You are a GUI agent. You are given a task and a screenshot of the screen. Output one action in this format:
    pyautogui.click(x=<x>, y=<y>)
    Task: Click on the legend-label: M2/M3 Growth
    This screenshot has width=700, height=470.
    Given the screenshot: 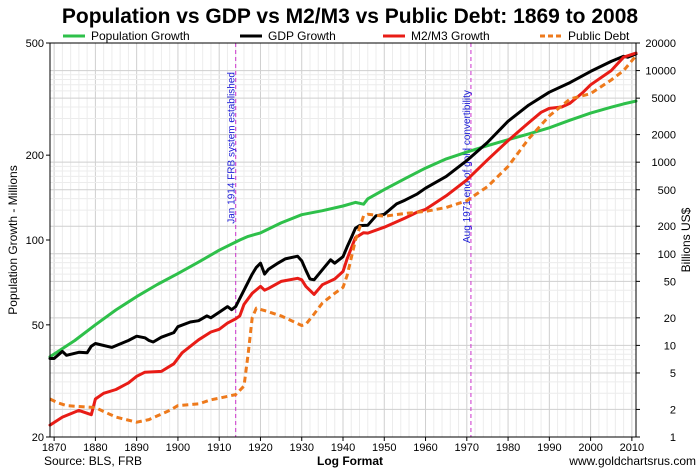 What is the action you would take?
    pyautogui.click(x=450, y=36)
    